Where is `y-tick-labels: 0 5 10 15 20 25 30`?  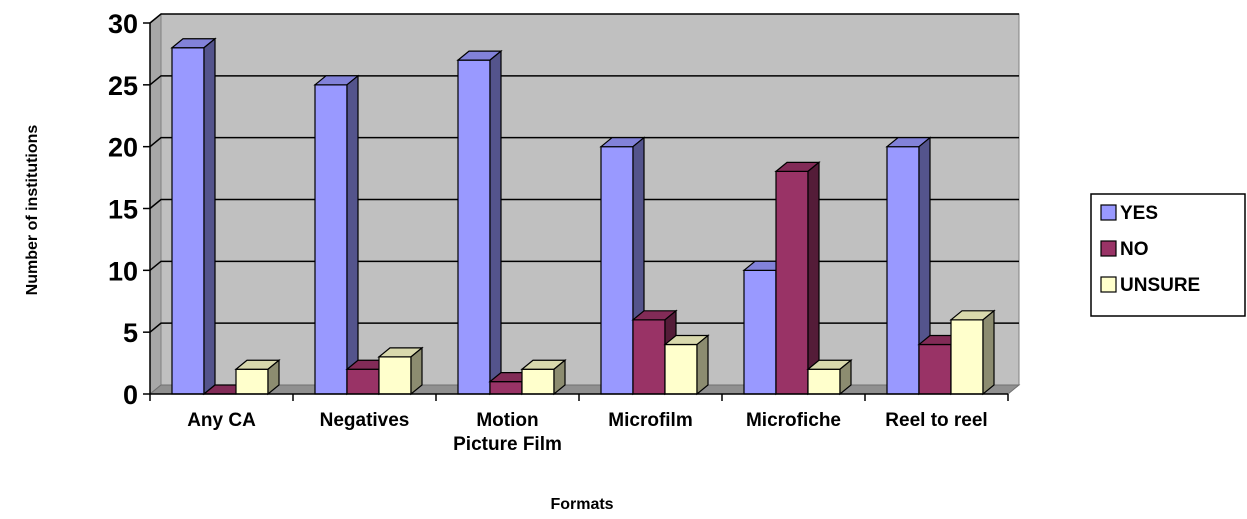
y-tick-labels: 0 5 10 15 20 25 30 is located at coordinates (129, 209).